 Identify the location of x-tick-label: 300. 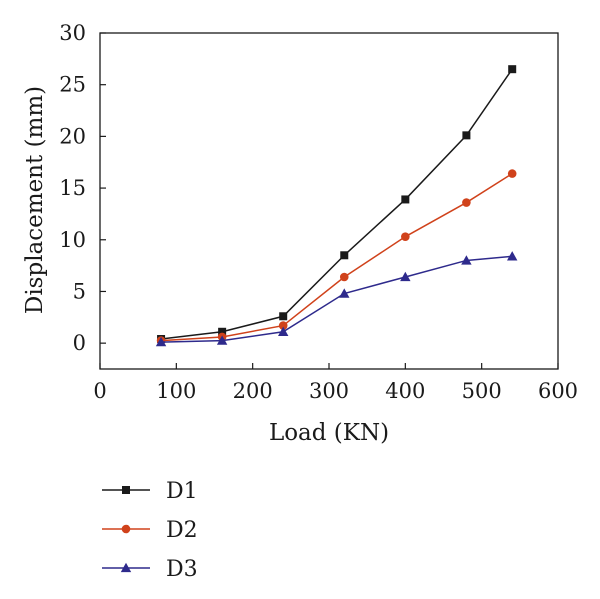
(329, 391).